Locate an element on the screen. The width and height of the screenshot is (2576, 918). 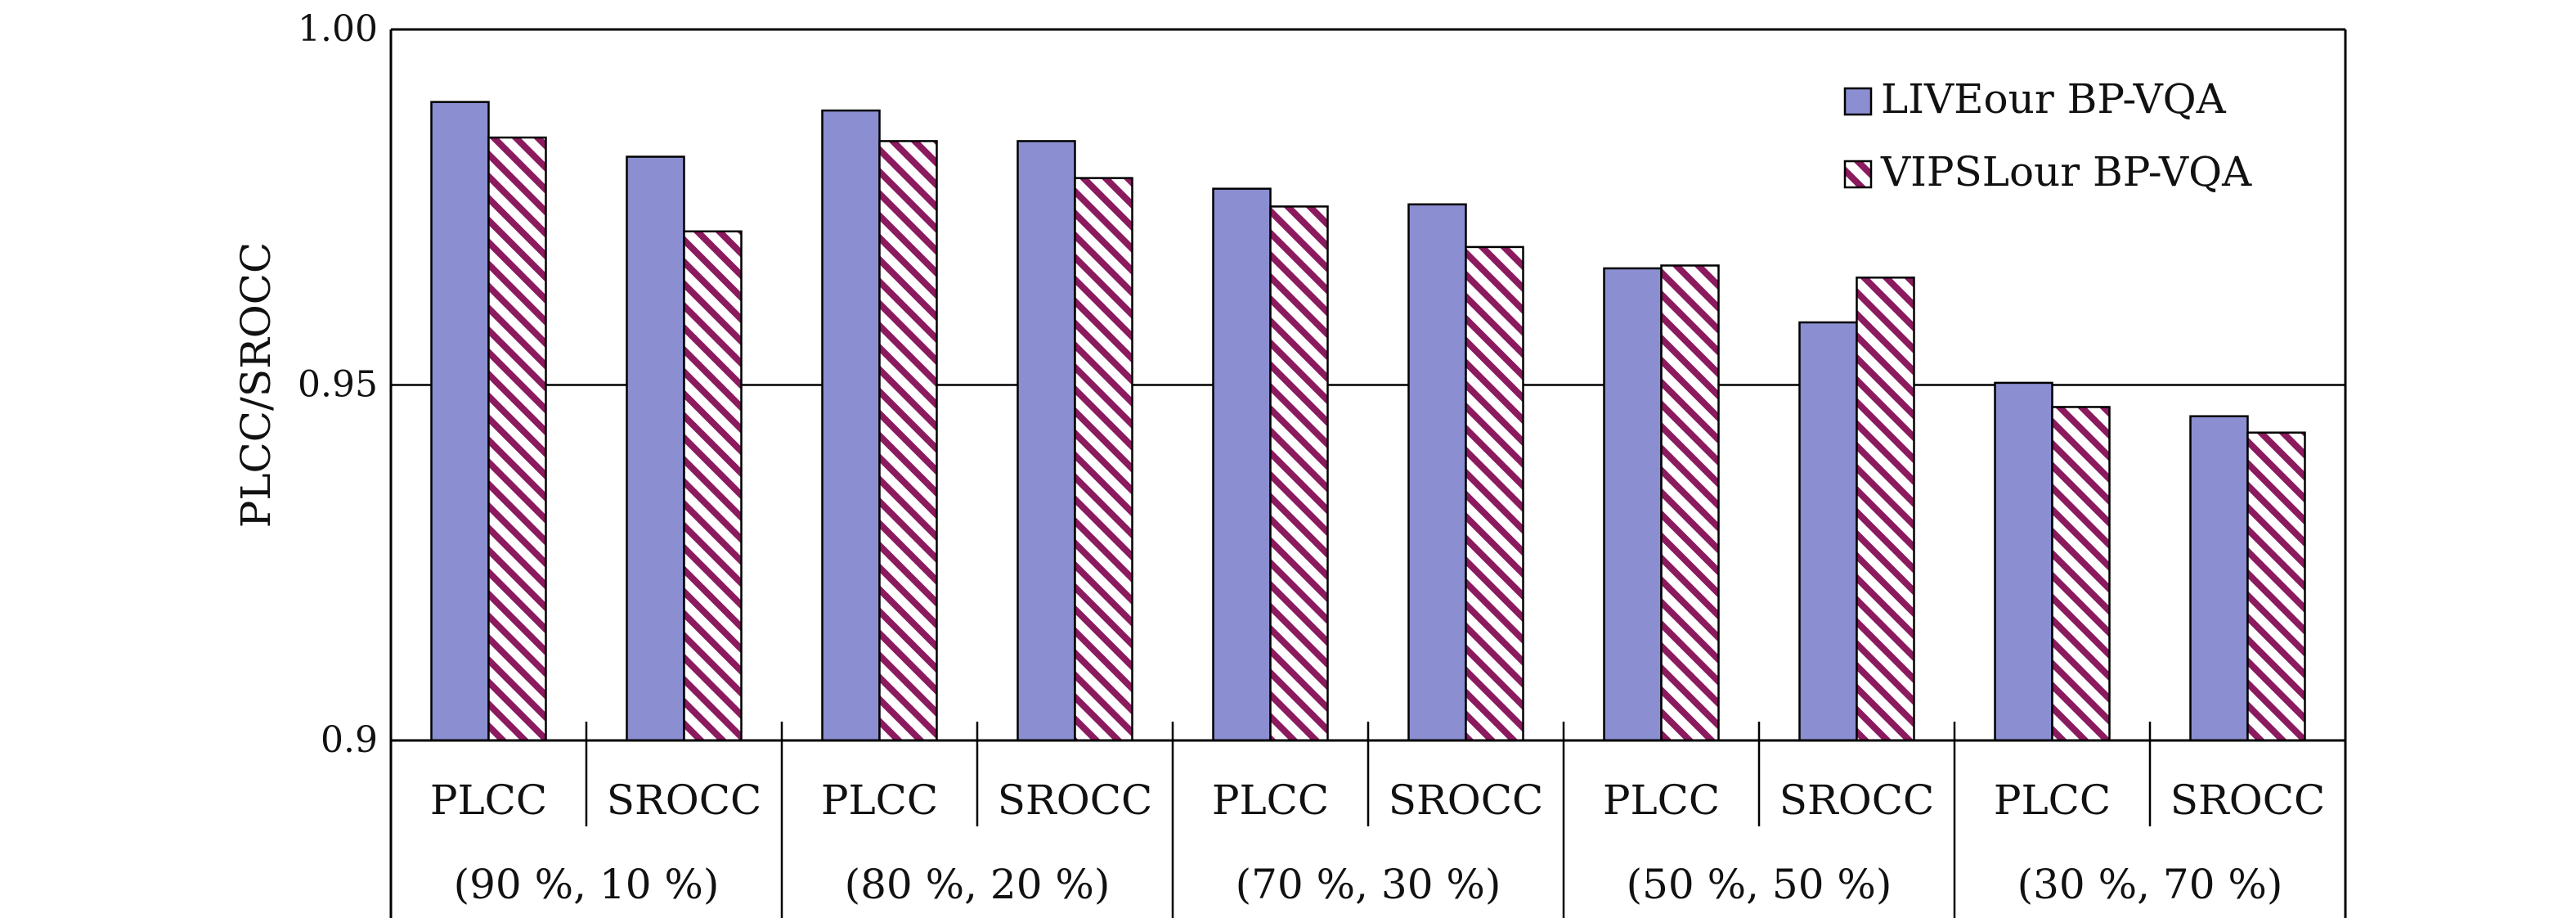
x-group-label: (50 %, 50 %) is located at coordinates (1759, 885).